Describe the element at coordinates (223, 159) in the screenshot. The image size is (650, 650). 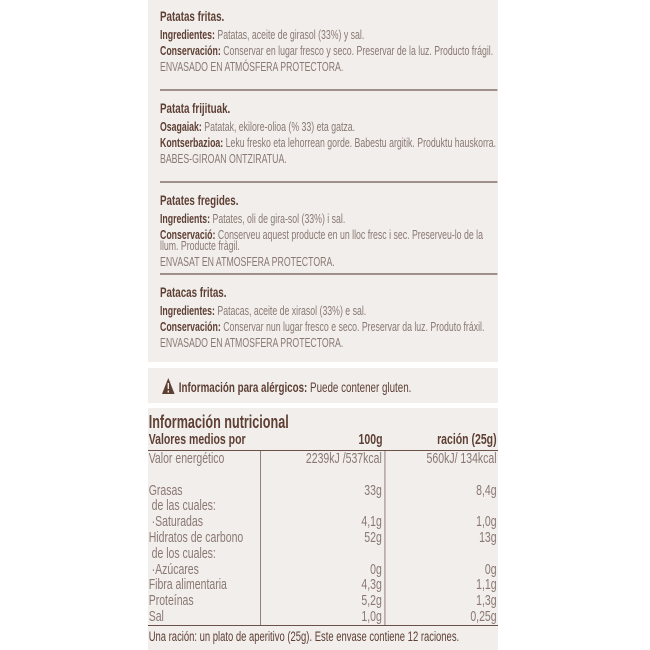
I see `packaging-line: BABES-GIROAN ONTZIRATUA.` at that location.